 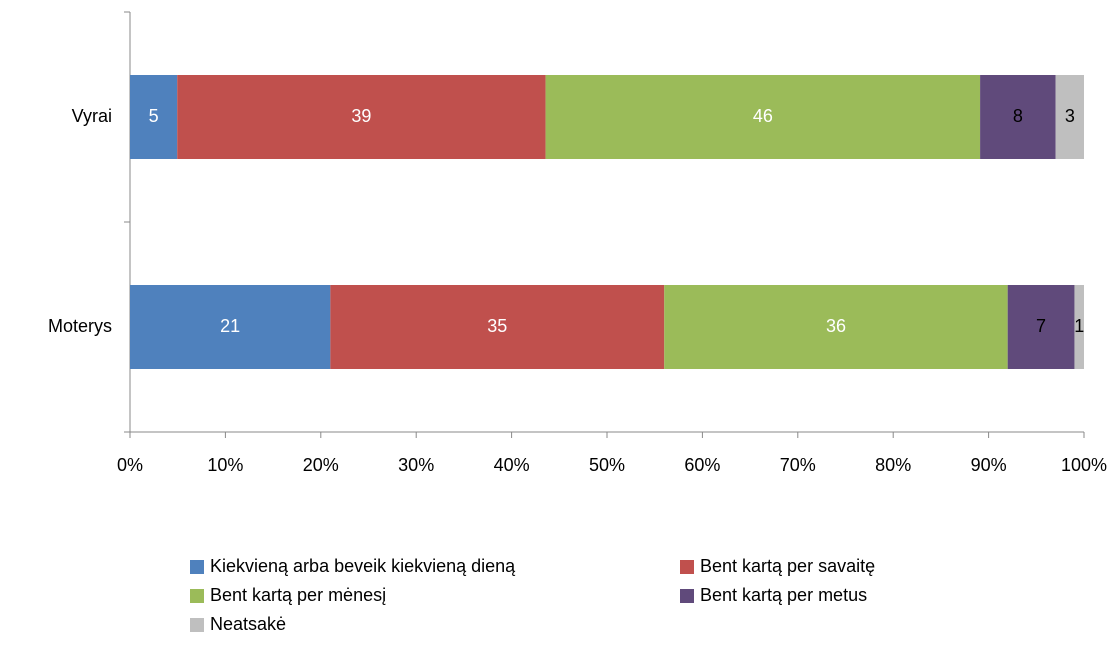 I want to click on legend-label: Bent kartą per savaitę, so click(x=787, y=566).